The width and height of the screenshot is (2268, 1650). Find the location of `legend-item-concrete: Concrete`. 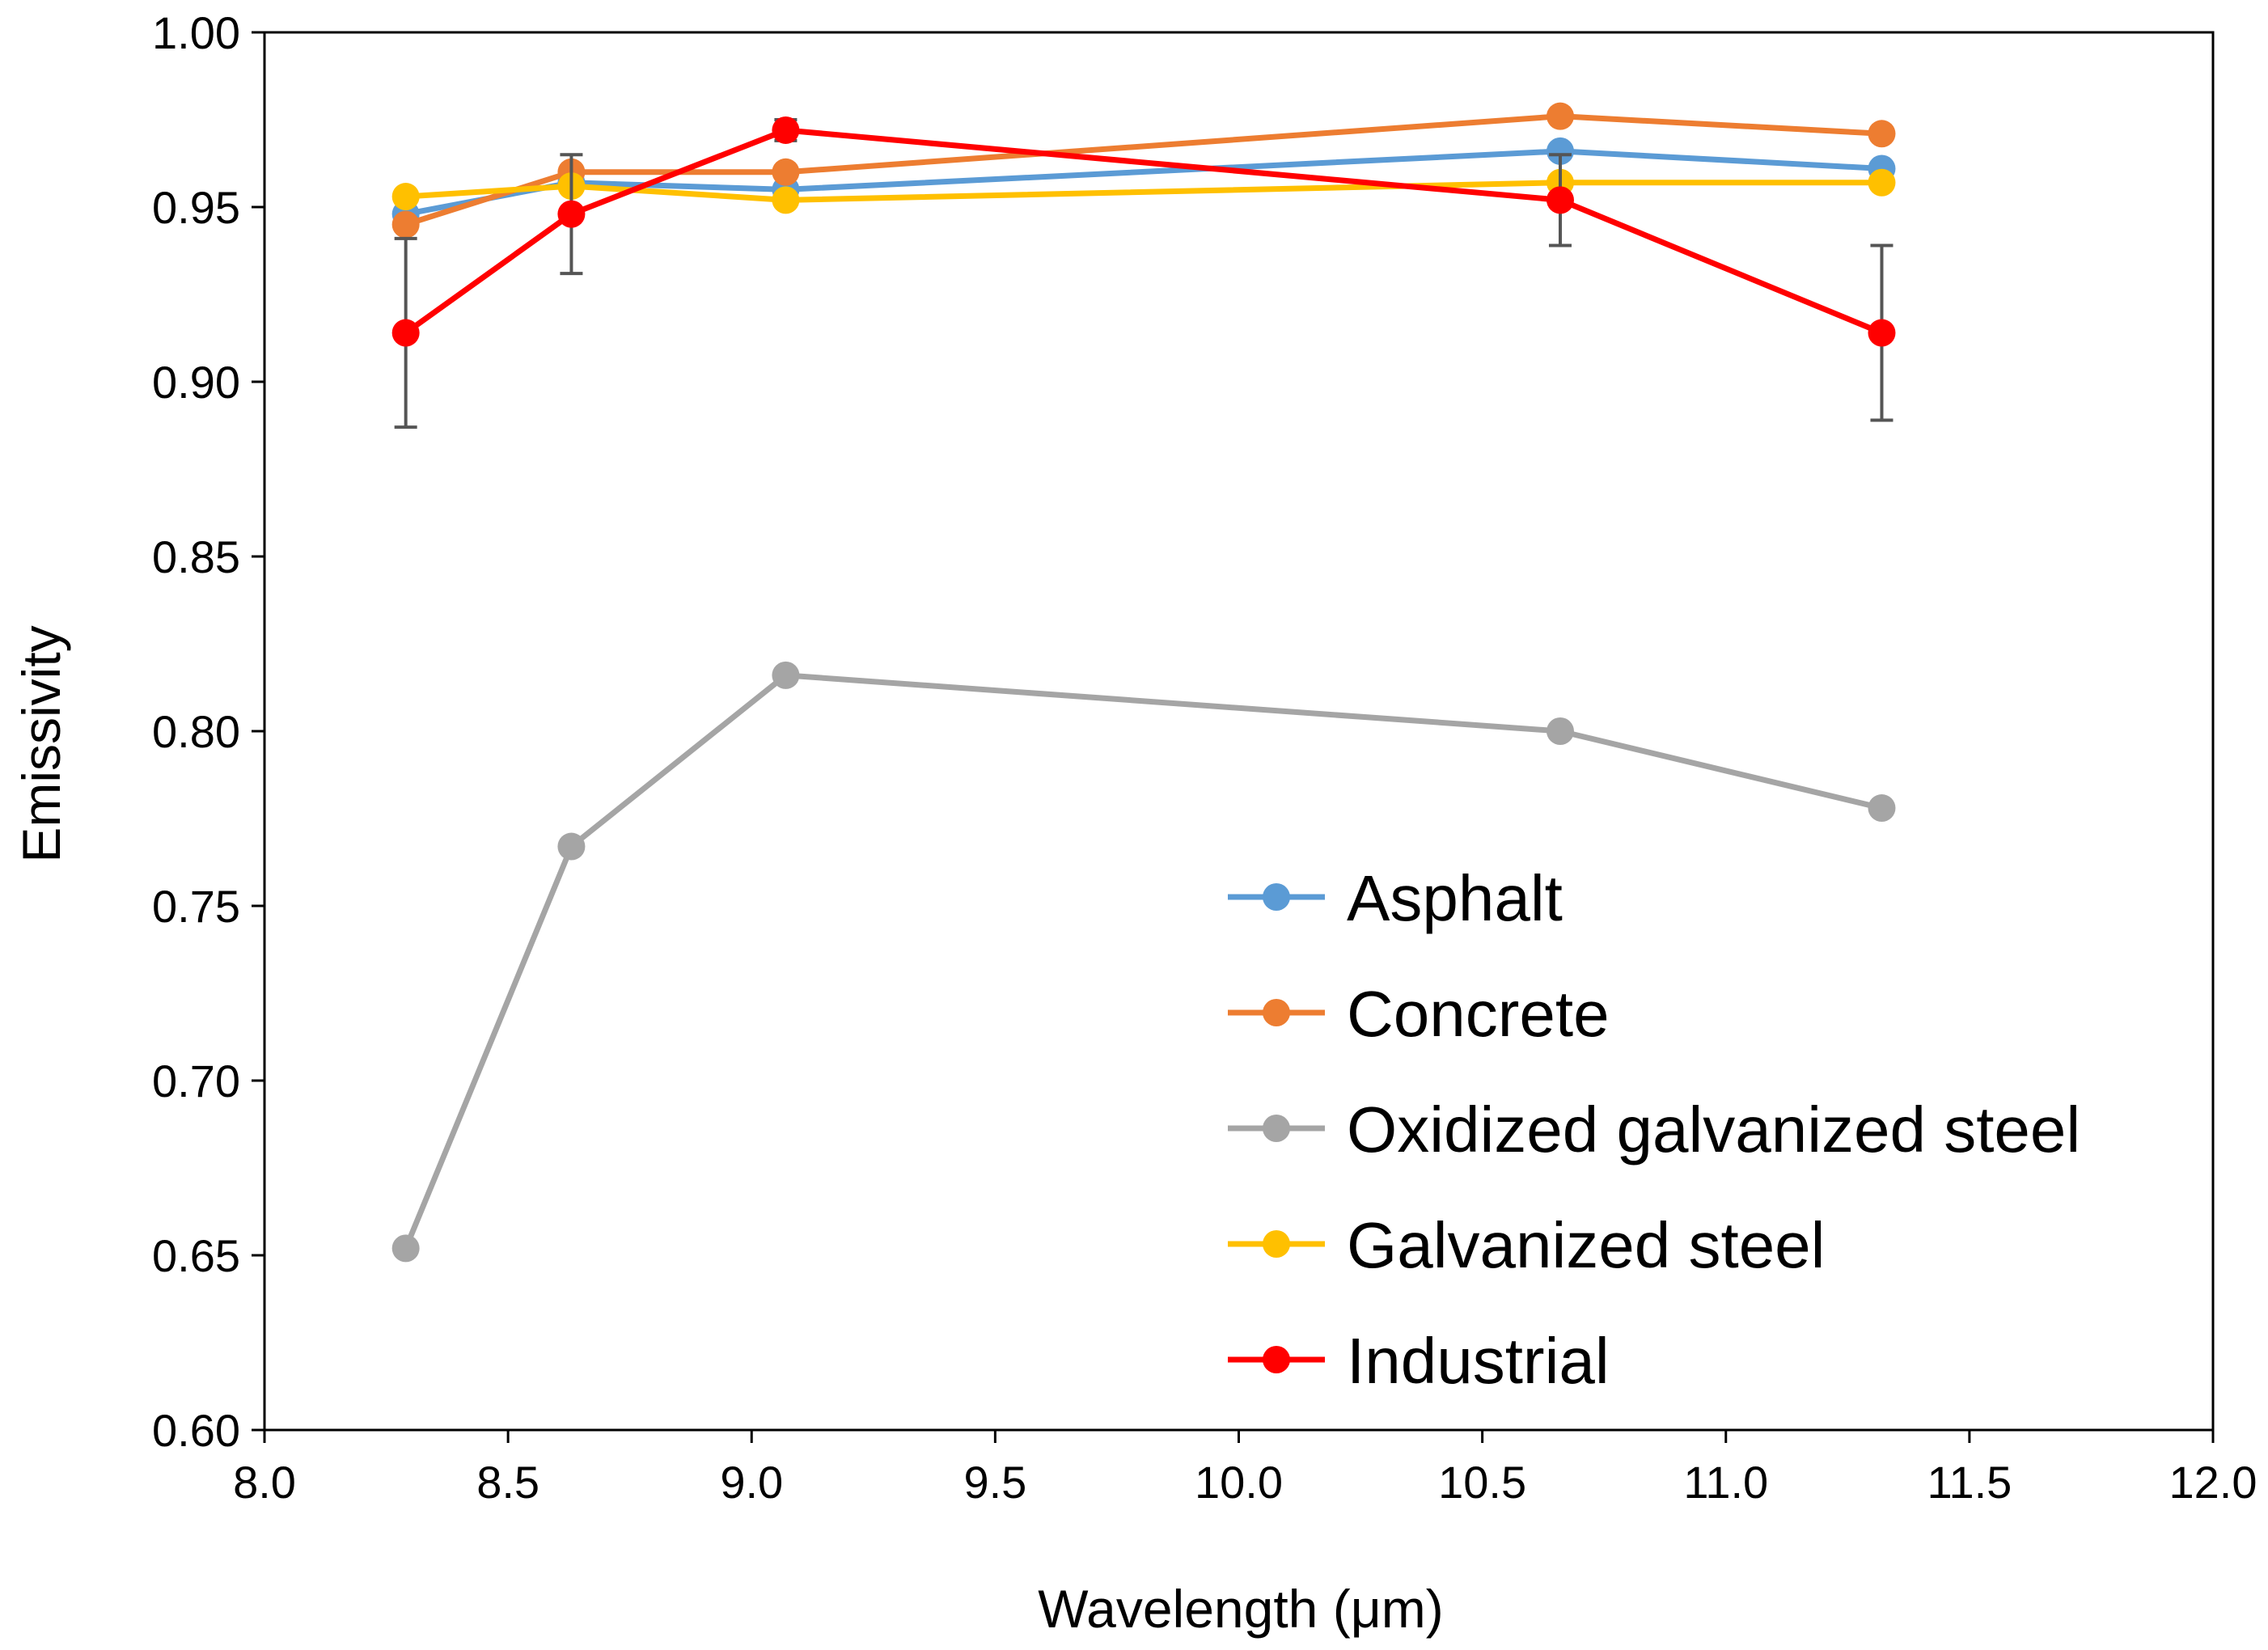

legend-item-concrete: Concrete is located at coordinates (1419, 1014).